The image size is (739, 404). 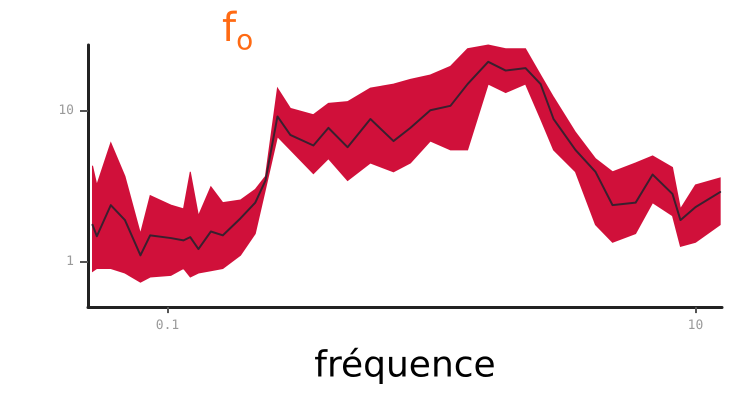 What do you see at coordinates (405, 365) in the screenshot?
I see `x-axis-title: fréquence` at bounding box center [405, 365].